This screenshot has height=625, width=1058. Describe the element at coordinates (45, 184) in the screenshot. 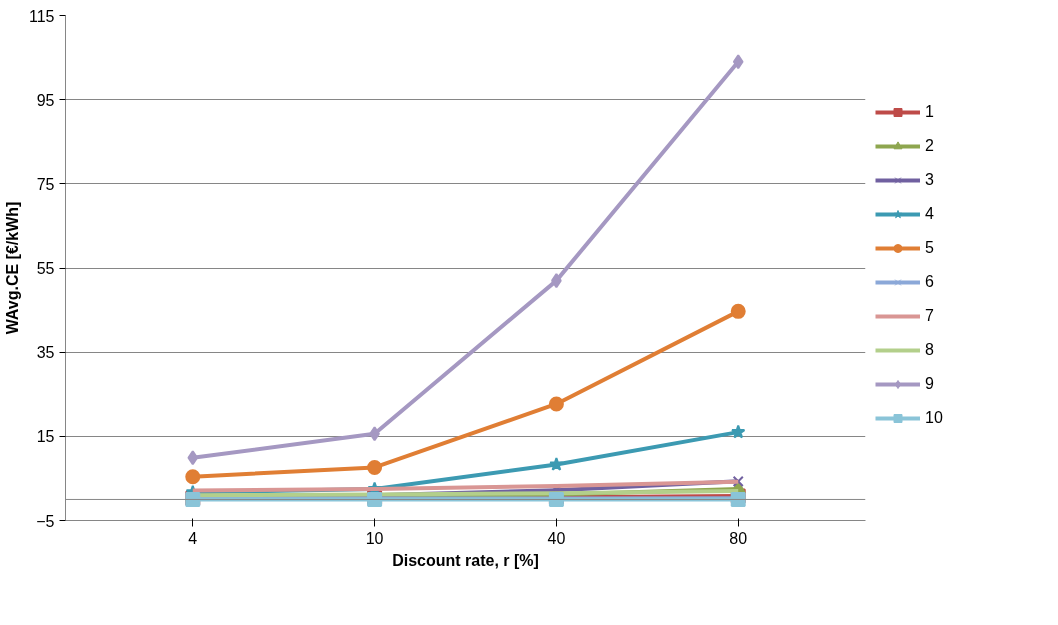

I see `y-tick-label: 75` at that location.